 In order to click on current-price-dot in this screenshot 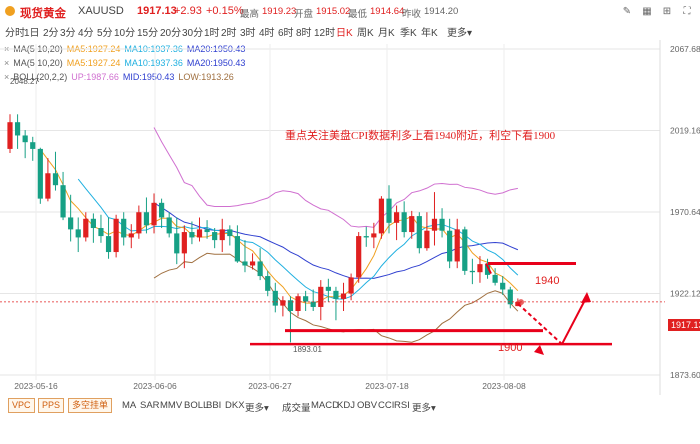, I will do `click(521, 302)`.